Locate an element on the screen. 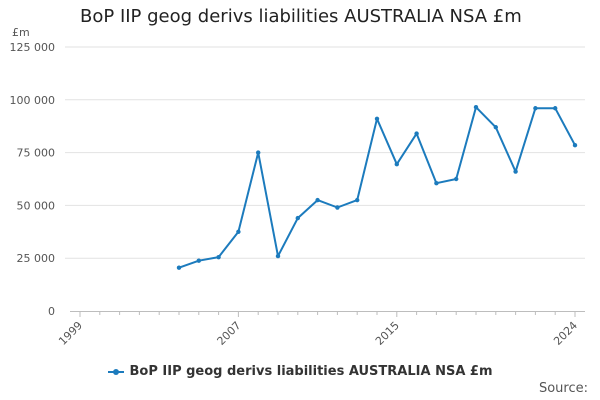 The height and width of the screenshot is (400, 600). x-axis-ticks: 1999 2007 2015 2024 is located at coordinates (318, 329).